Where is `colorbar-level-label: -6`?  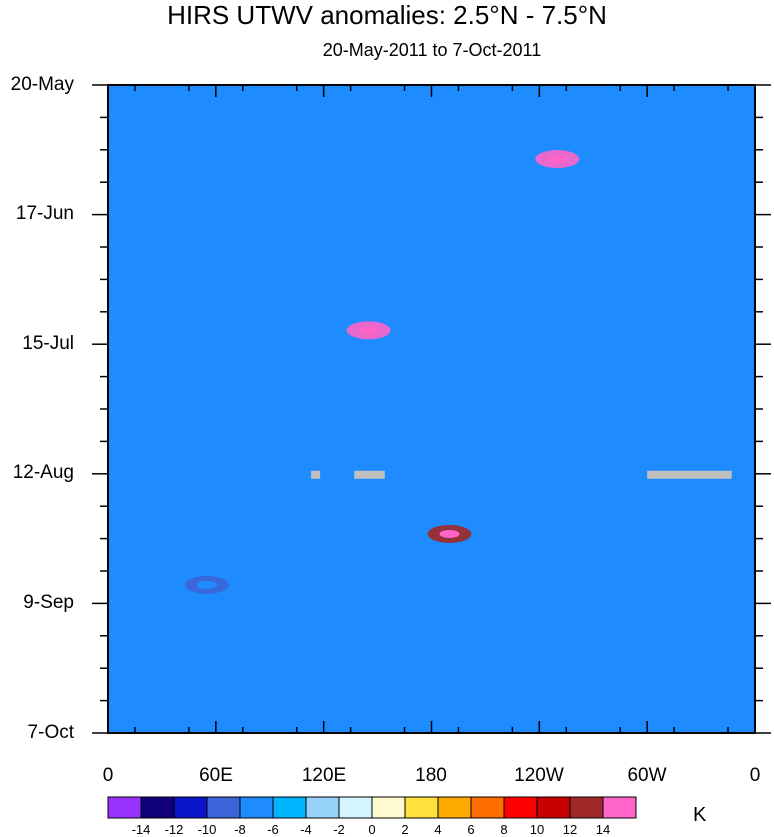 colorbar-level-label: -6 is located at coordinates (273, 829).